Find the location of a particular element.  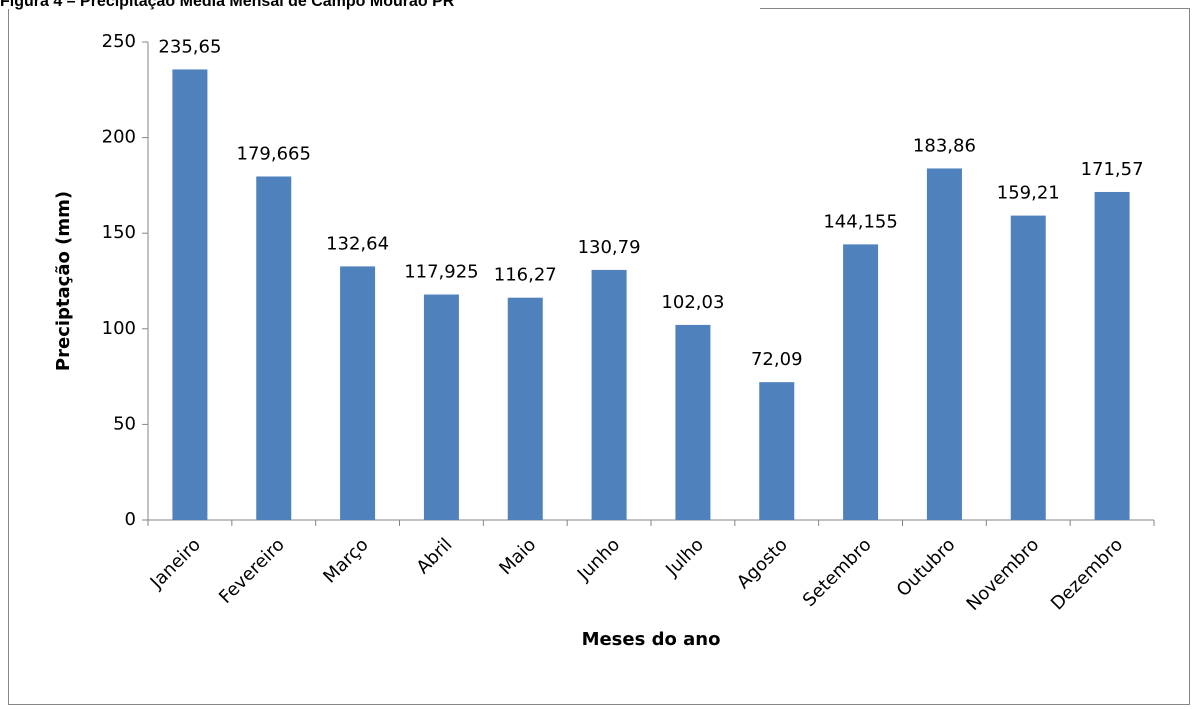

data-label: 159,21 is located at coordinates (1028, 193).